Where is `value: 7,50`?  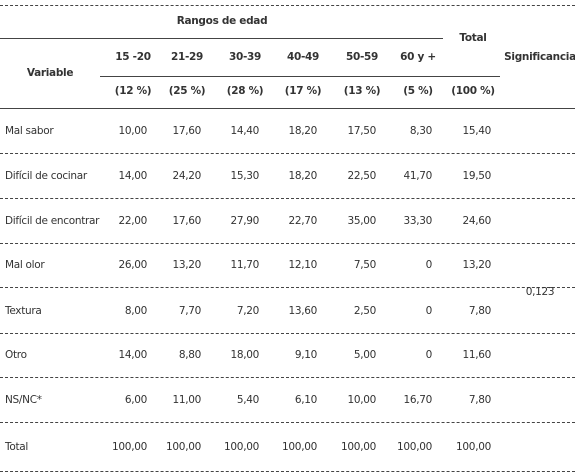 value: 7,50 is located at coordinates (364, 265).